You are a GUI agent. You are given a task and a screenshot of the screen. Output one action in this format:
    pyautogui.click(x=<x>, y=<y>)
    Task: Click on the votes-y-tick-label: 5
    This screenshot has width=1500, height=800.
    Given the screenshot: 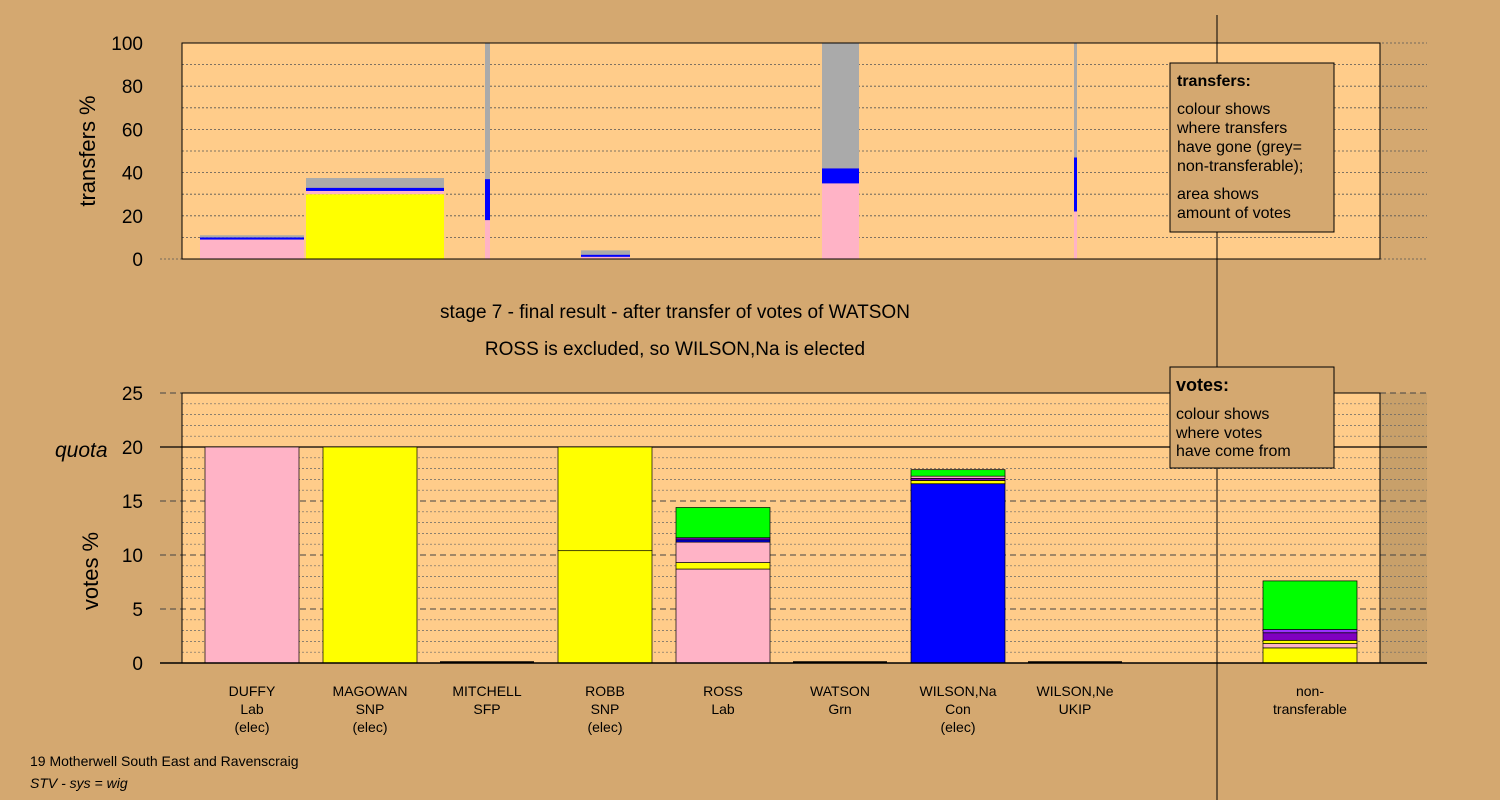 What is the action you would take?
    pyautogui.click(x=137, y=610)
    